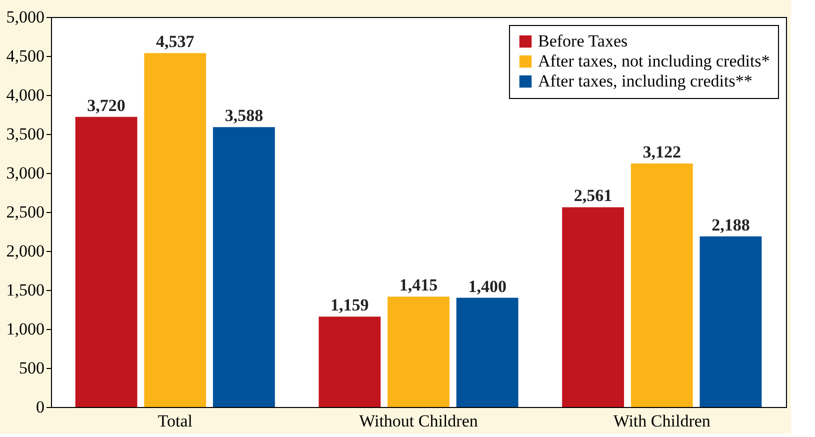  I want to click on x-tick-label: Without Children, so click(418, 421).